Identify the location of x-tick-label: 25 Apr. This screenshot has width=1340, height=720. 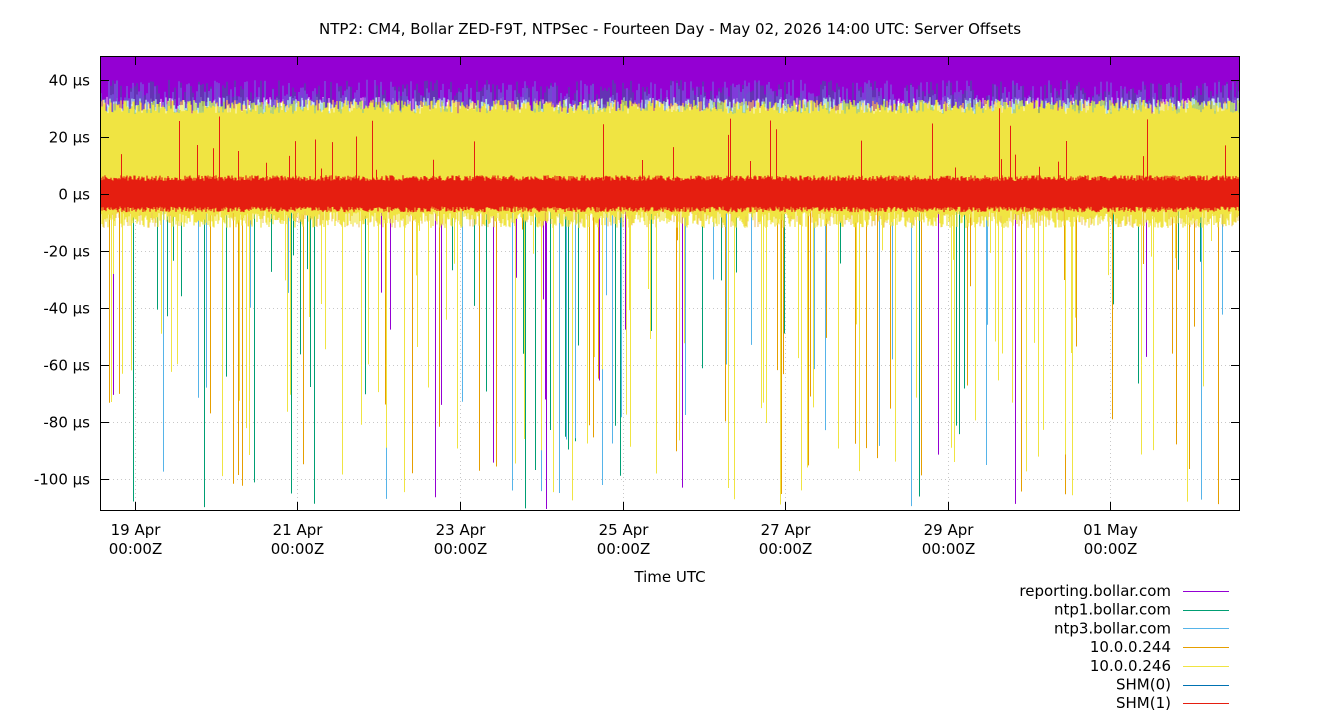
(624, 530).